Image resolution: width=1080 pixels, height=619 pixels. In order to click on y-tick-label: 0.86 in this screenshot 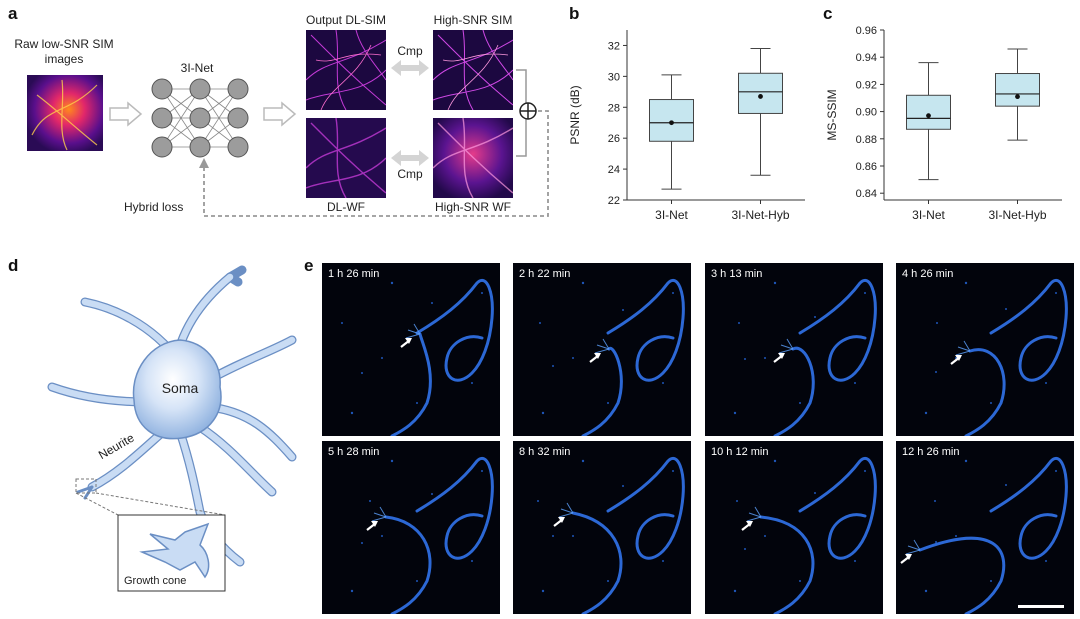, I will do `click(866, 167)`.